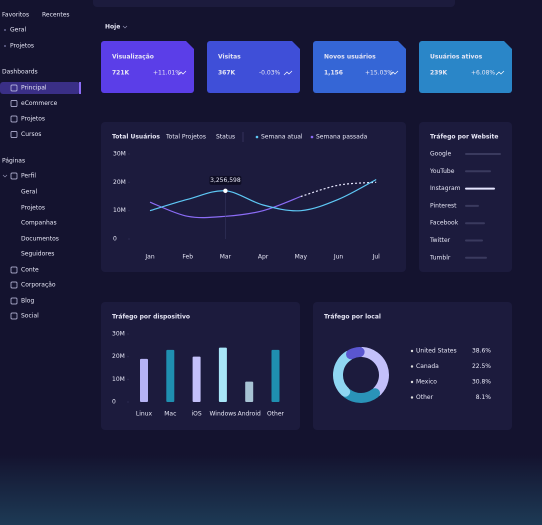  What do you see at coordinates (426, 382) in the screenshot?
I see `legend-label: Mexico` at bounding box center [426, 382].